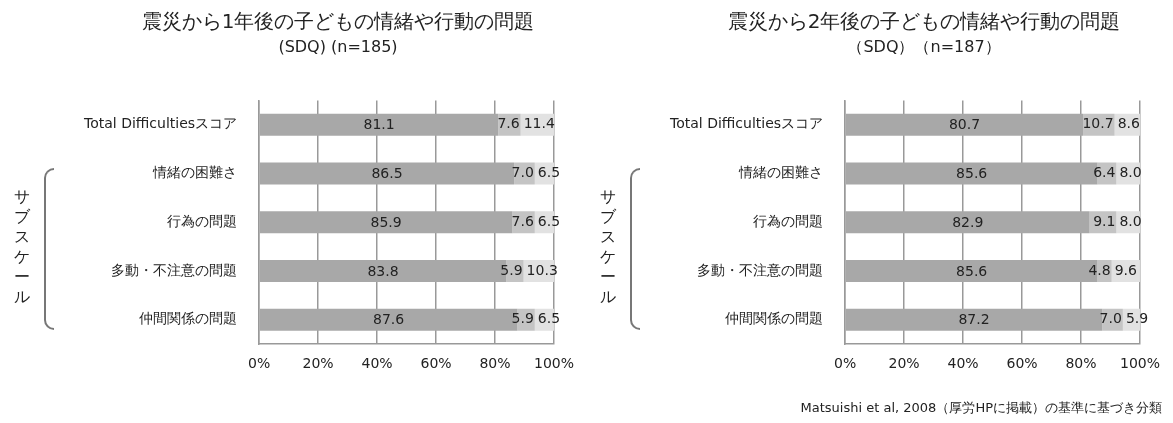 The width and height of the screenshot is (1173, 423). Describe the element at coordinates (1128, 123) in the screenshot. I see `text: 8.6` at that location.